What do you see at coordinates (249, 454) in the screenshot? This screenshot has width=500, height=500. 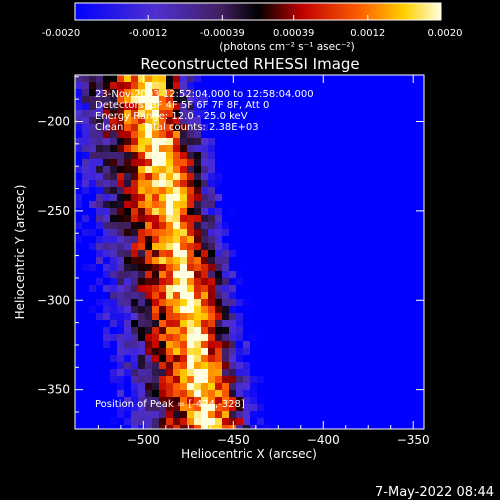 I see `x-axis-label: Heliocentric X (arcsec)` at bounding box center [249, 454].